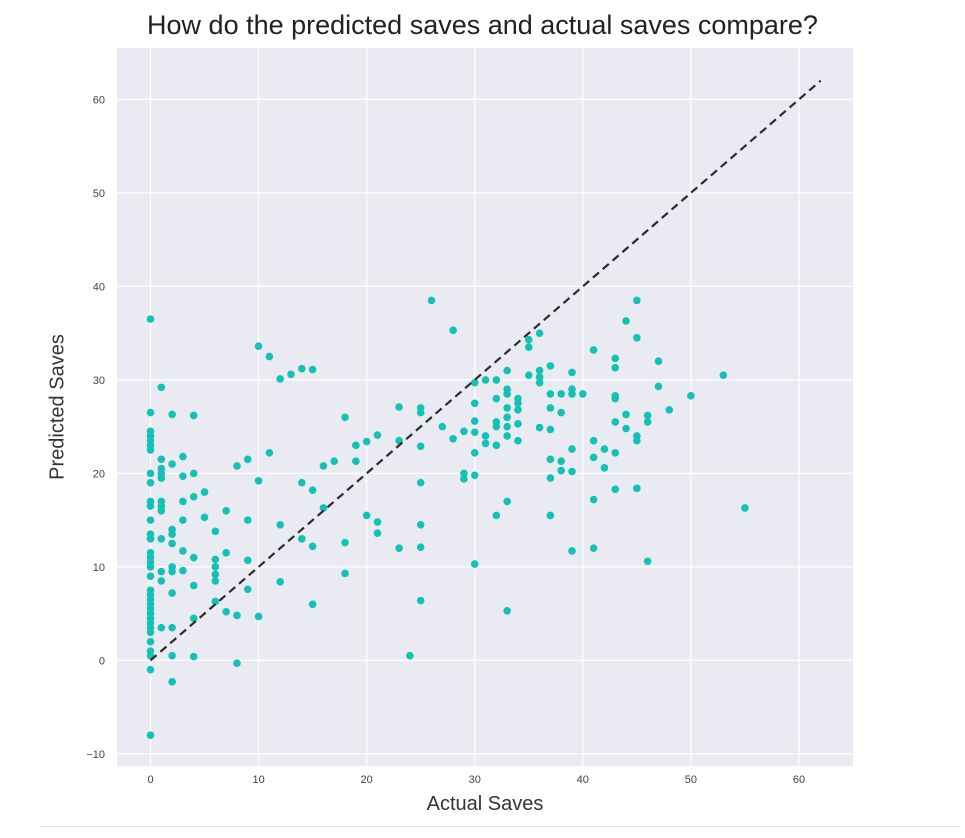 This screenshot has width=965, height=838. What do you see at coordinates (150, 780) in the screenshot?
I see `x-tick-label: 0` at bounding box center [150, 780].